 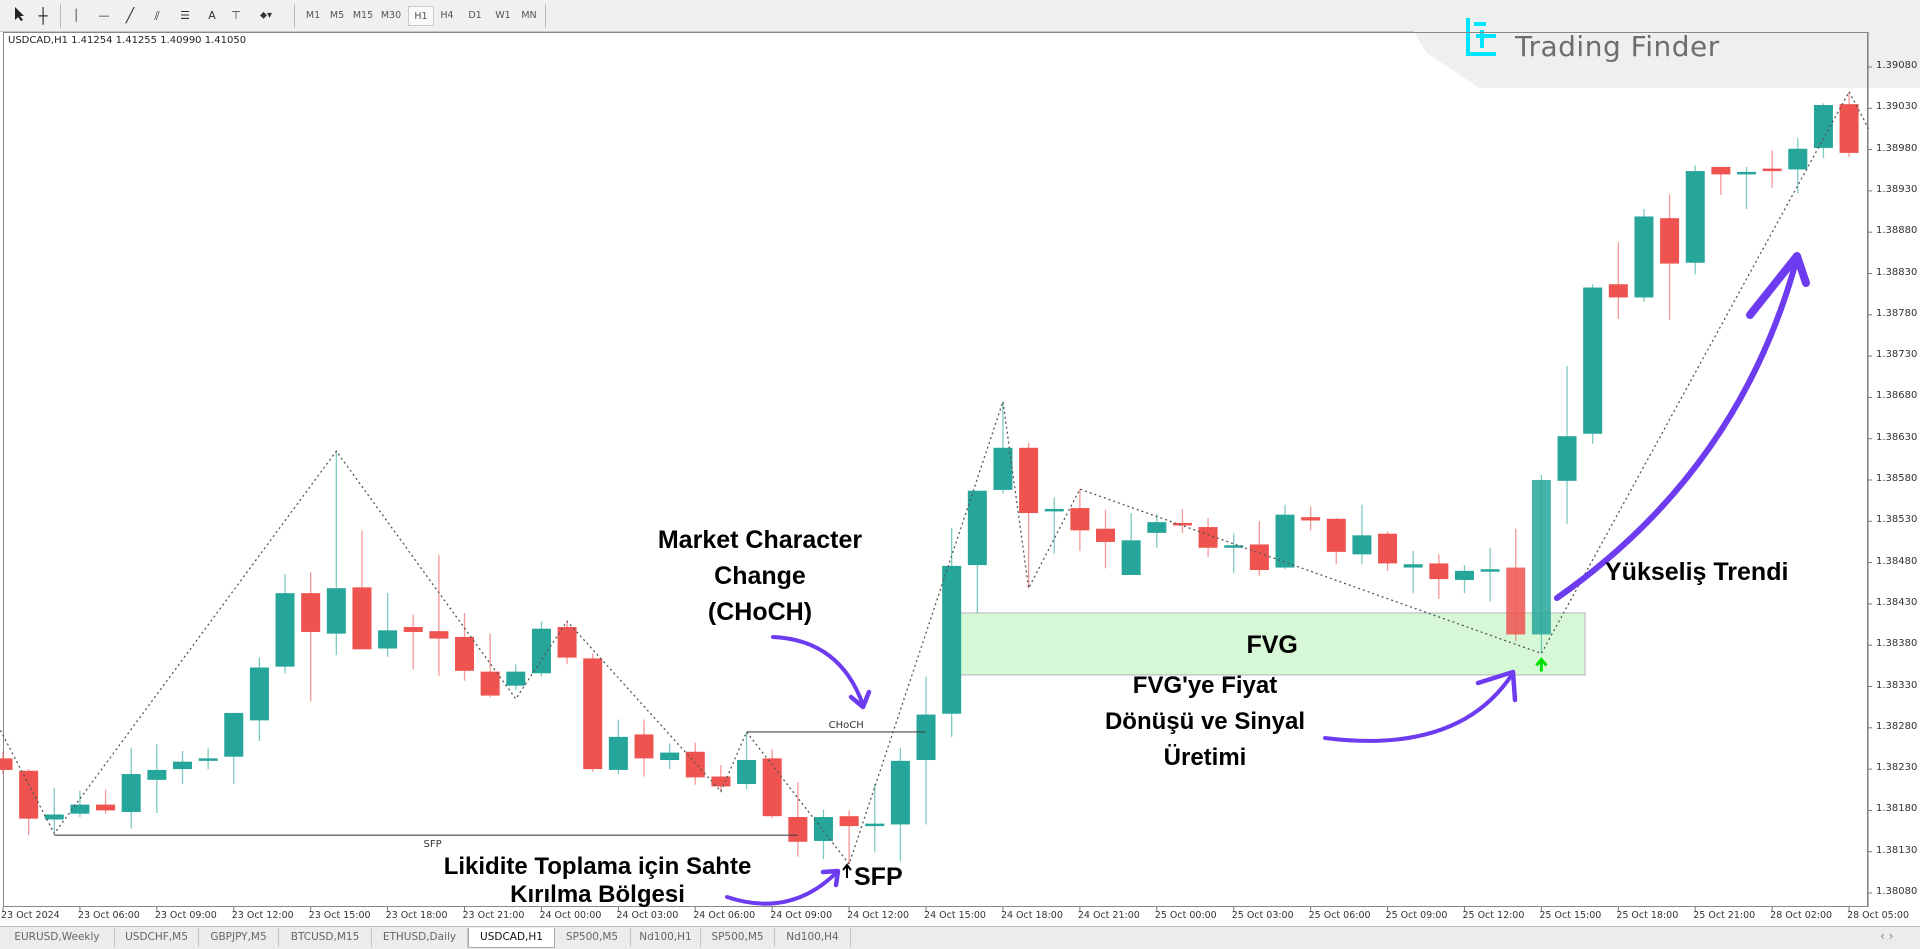 I want to click on sfp-up-arrow-icon, so click(x=847, y=870).